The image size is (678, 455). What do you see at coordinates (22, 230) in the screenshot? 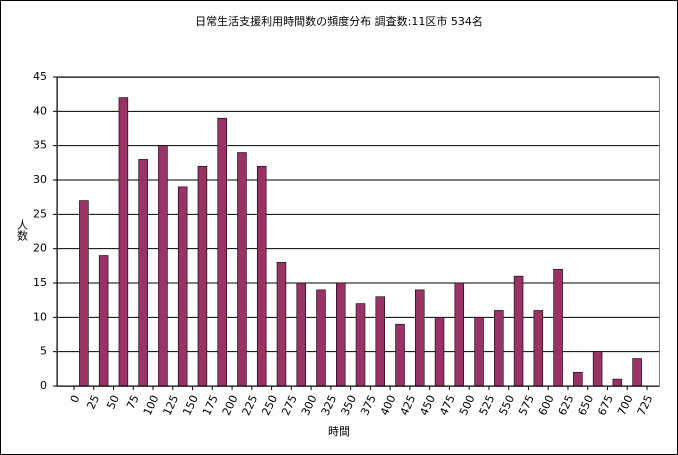
I see `y-axis-label: 人数` at bounding box center [22, 230].